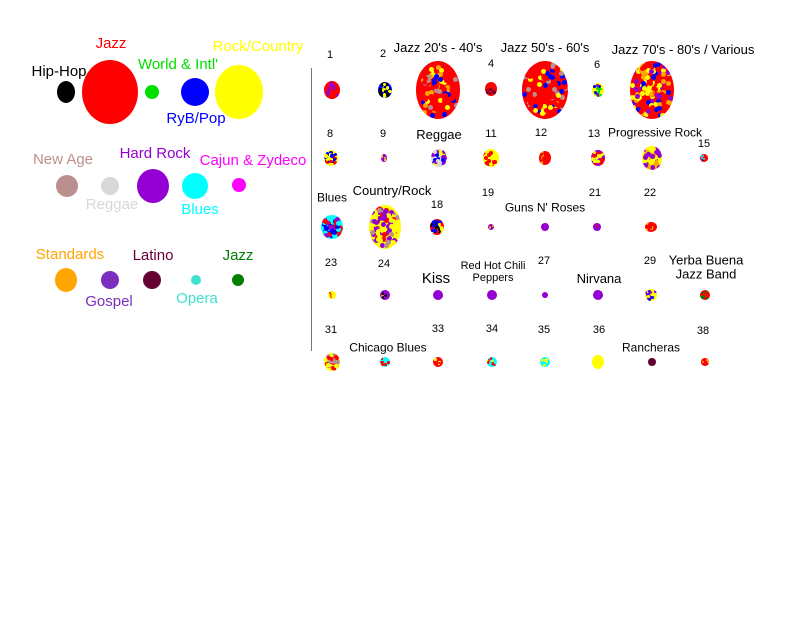 The image size is (790, 619). I want to click on legend-dot-hard-rock, so click(153, 186).